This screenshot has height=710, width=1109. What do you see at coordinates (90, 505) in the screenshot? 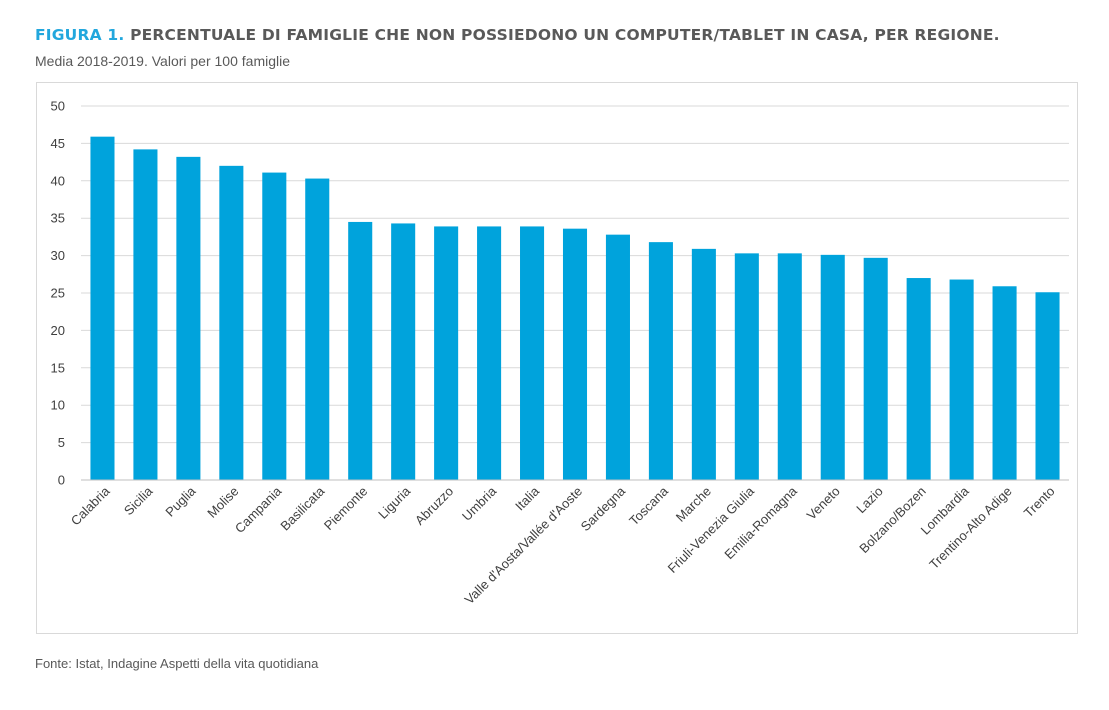
I see `x-tick-label: Calabria` at bounding box center [90, 505].